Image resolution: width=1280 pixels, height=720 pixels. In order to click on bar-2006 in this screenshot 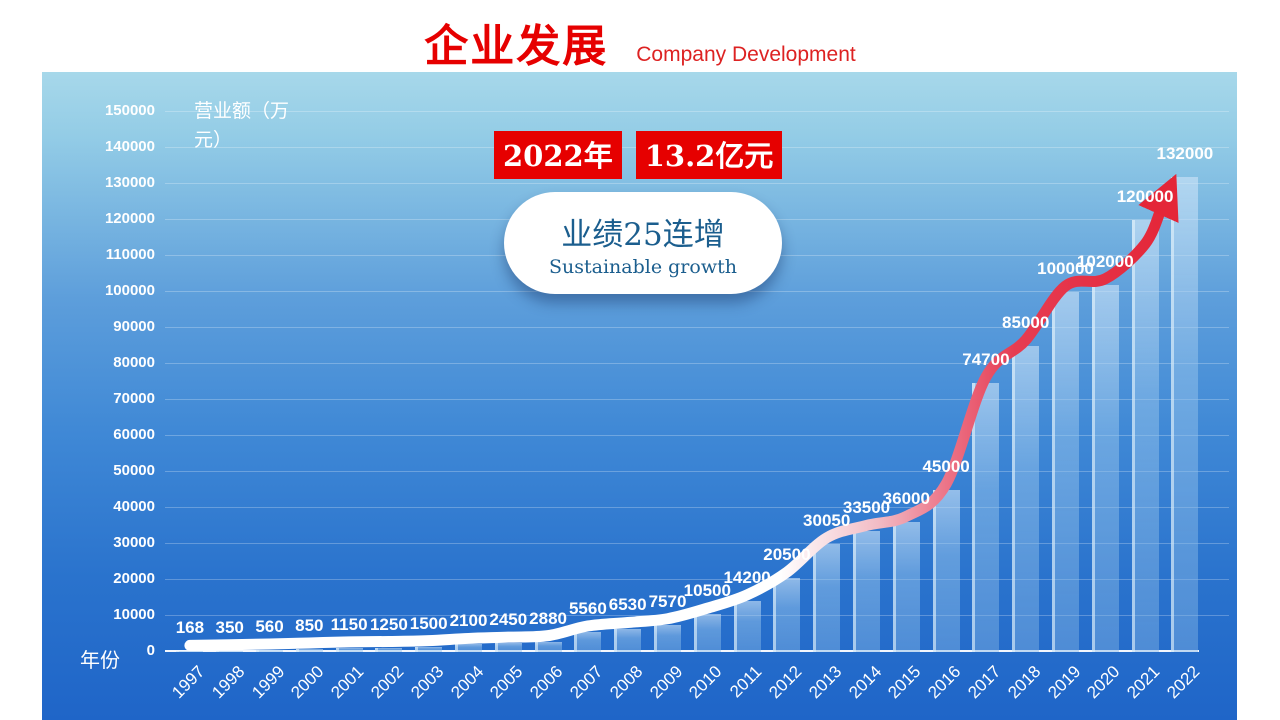, I will do `click(548, 646)`.